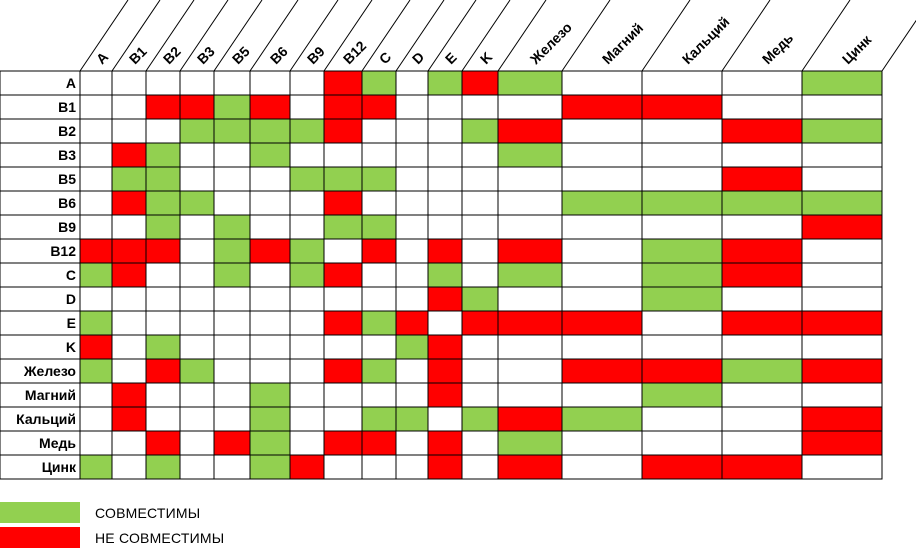 This screenshot has width=916, height=551. What do you see at coordinates (486, 58) in the screenshot?
I see `column-header: K` at bounding box center [486, 58].